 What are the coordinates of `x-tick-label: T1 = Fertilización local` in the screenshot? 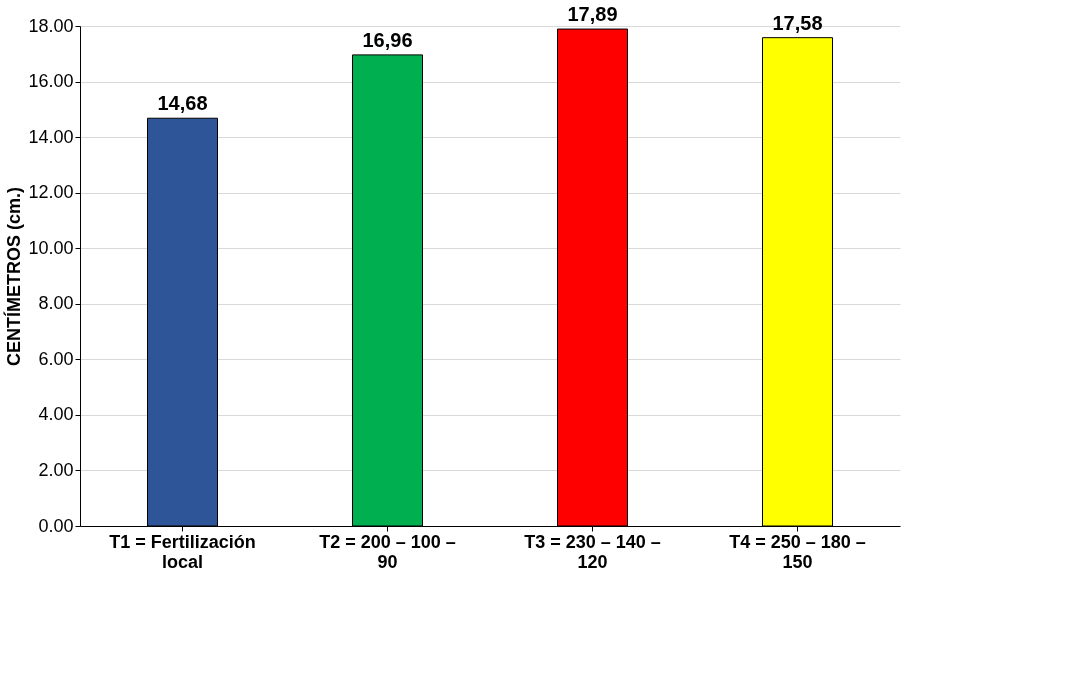 It's located at (182, 551).